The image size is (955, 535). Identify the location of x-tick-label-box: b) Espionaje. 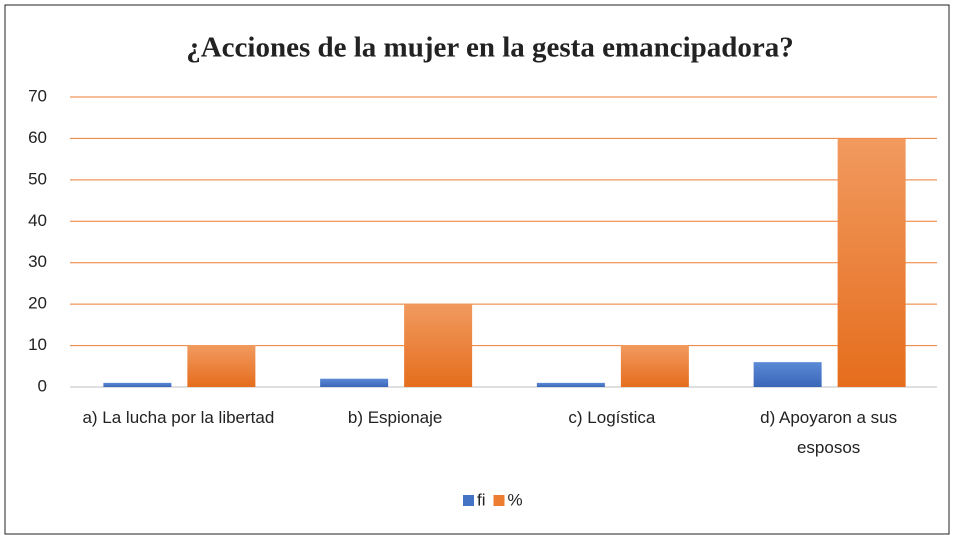
(395, 417).